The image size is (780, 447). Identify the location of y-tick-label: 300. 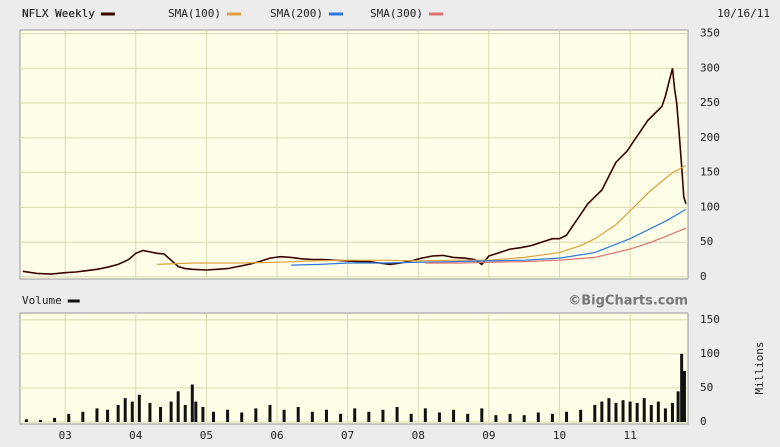
(710, 67).